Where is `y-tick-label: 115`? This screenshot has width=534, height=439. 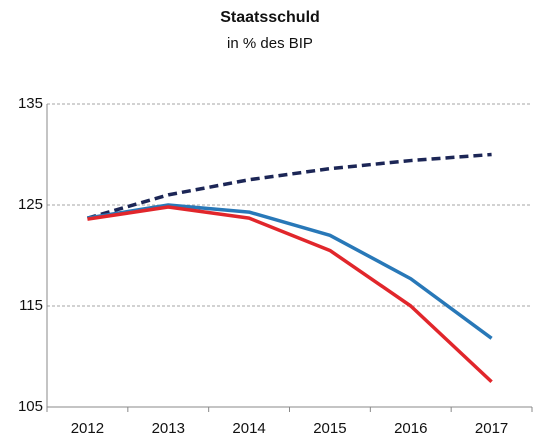
y-tick-label: 115 is located at coordinates (31, 305).